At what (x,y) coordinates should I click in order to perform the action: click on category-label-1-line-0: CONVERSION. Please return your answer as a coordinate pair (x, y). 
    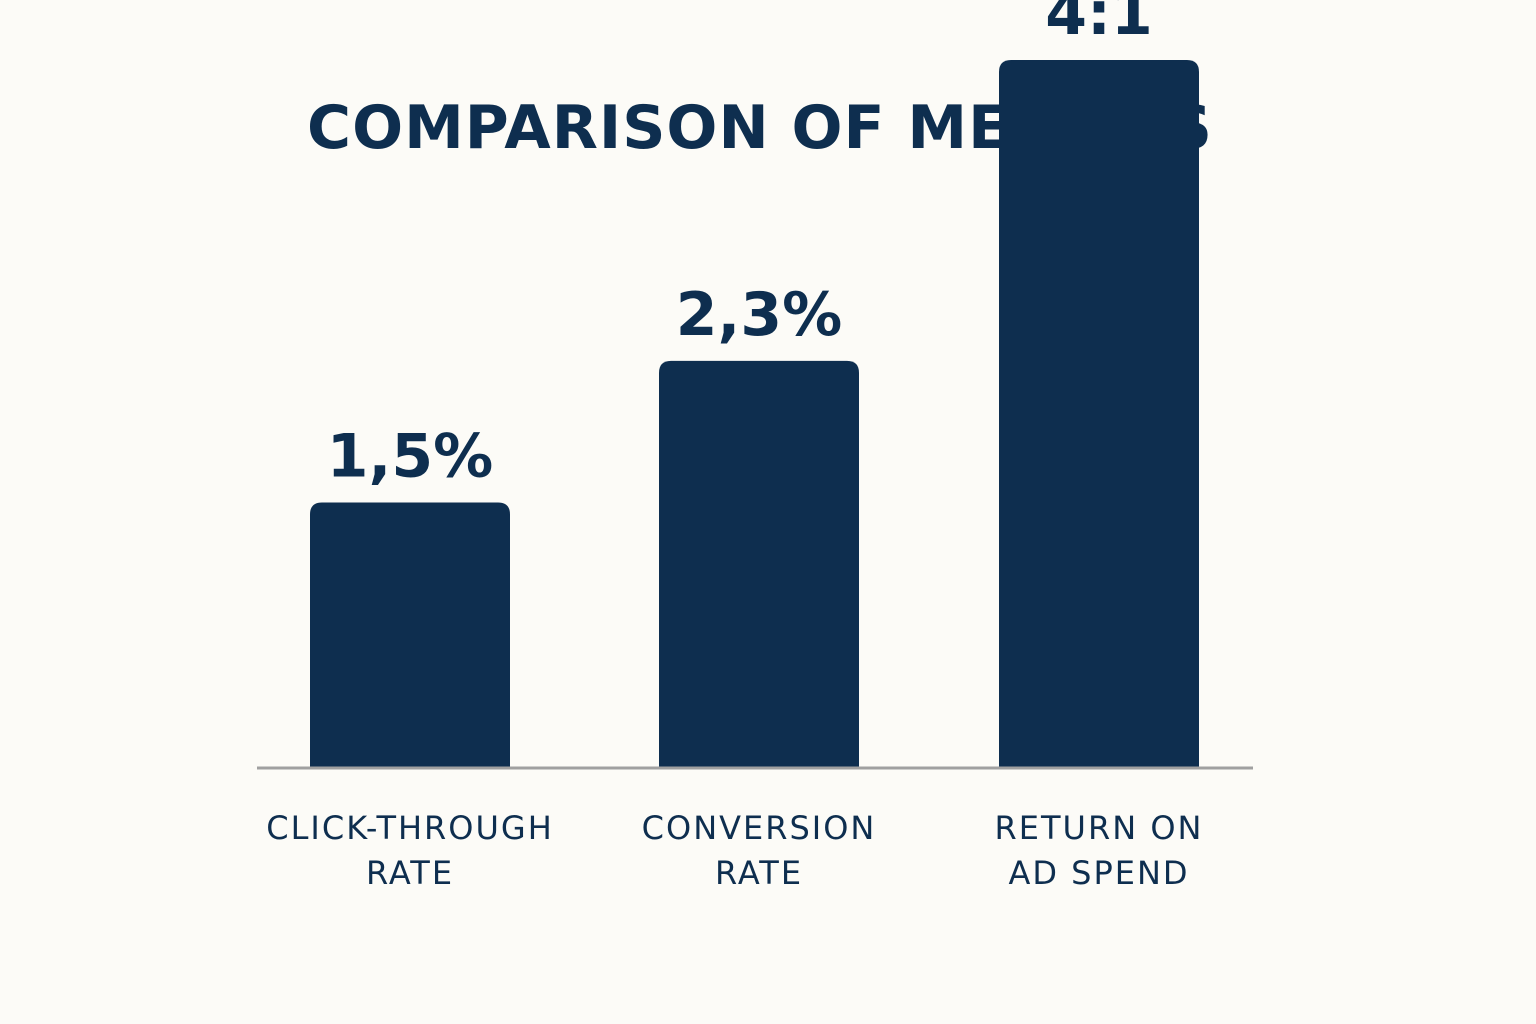
    Looking at the image, I should click on (759, 828).